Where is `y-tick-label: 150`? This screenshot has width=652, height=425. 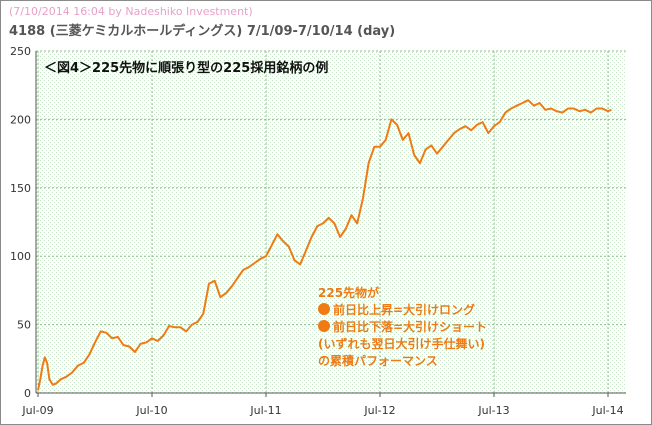 y-tick-label: 150 is located at coordinates (20, 188).